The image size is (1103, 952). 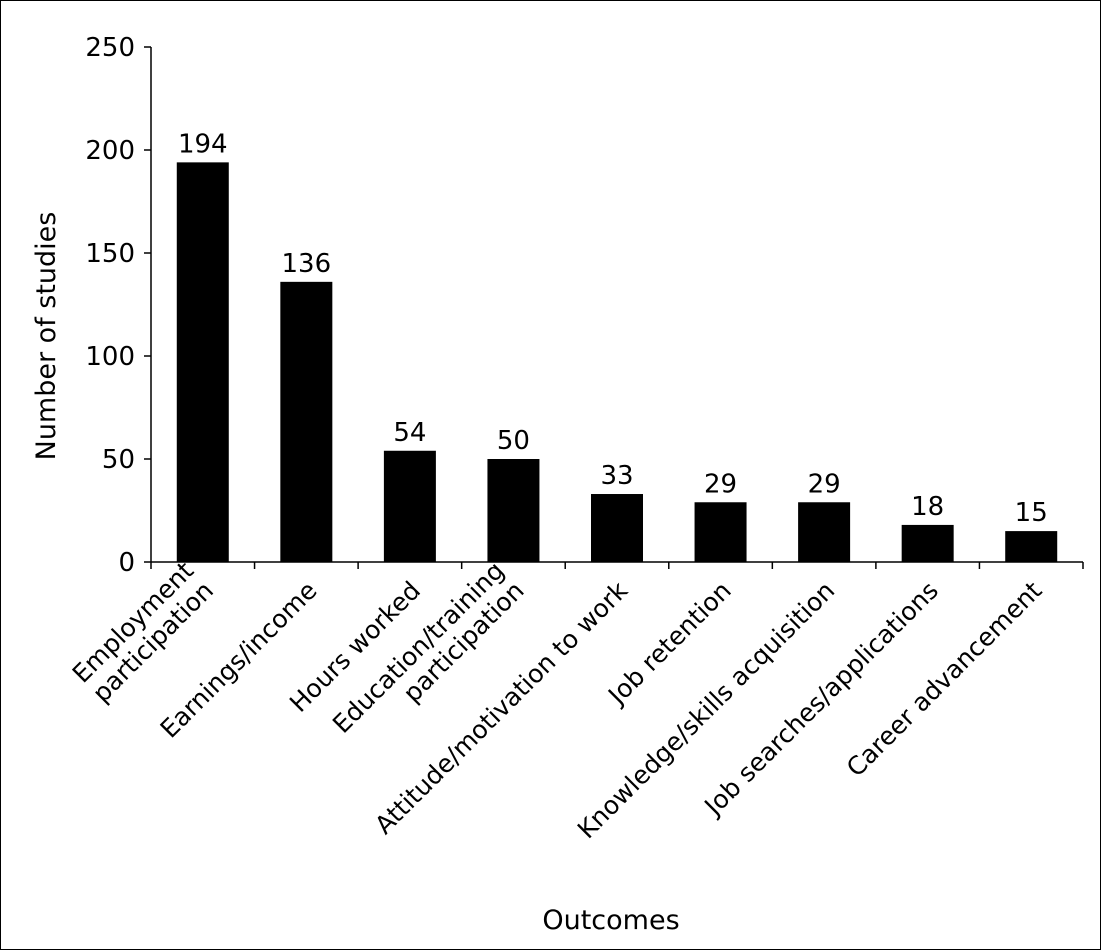 What do you see at coordinates (1031, 513) in the screenshot?
I see `data-label: 15` at bounding box center [1031, 513].